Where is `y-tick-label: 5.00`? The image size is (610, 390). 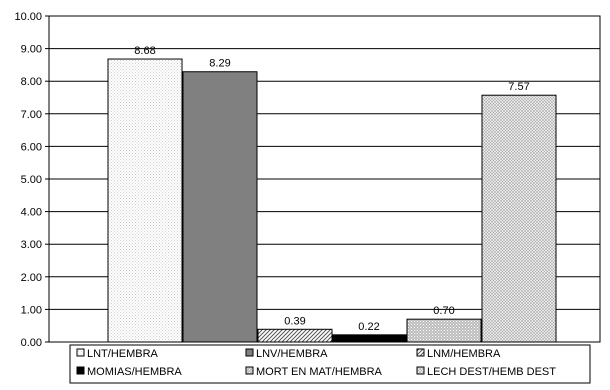
y-tick-label: 5.00 is located at coordinates (31, 180).